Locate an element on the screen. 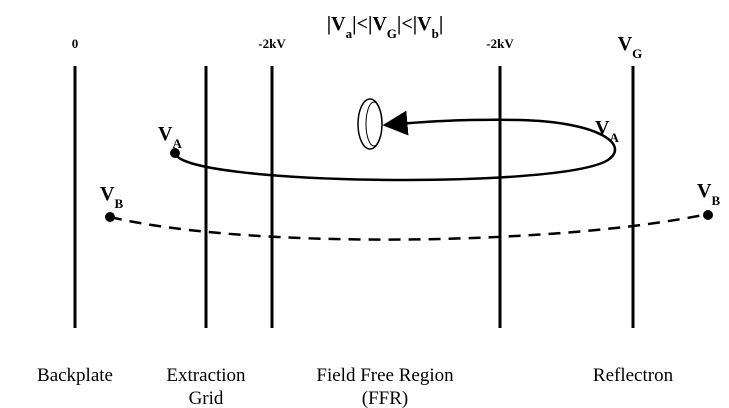 The width and height of the screenshot is (729, 408). region-label: (FFR) is located at coordinates (385, 398).